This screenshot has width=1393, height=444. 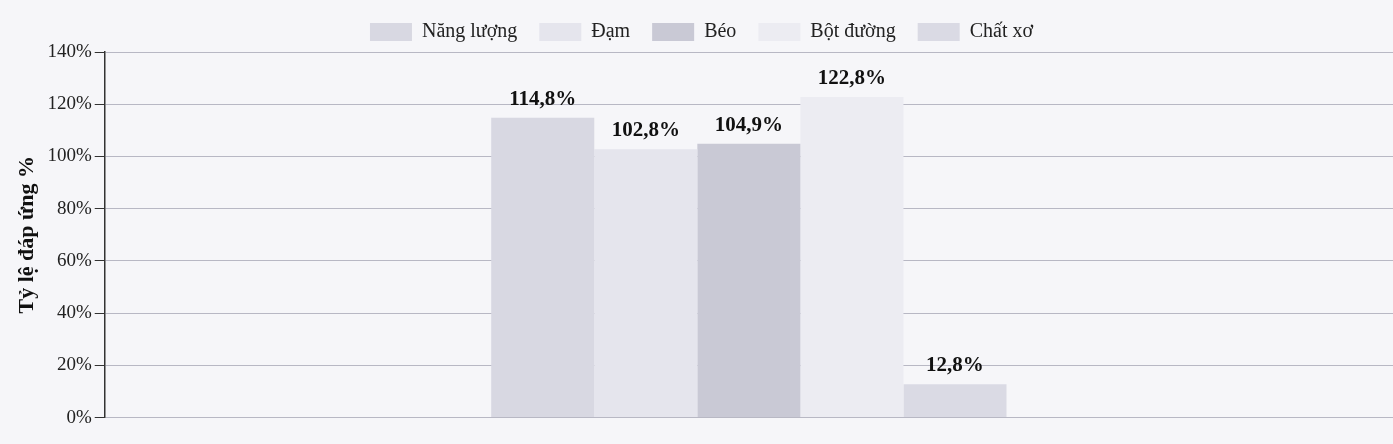 I want to click on y-tick-label: 140%, so click(x=69, y=50).